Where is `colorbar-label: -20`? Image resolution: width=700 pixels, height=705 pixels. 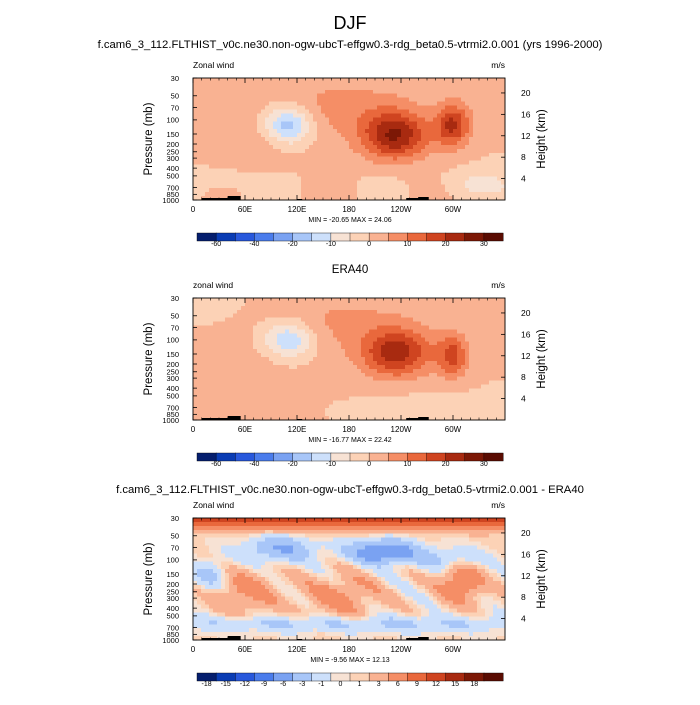
colorbar-label: -20 is located at coordinates (293, 244).